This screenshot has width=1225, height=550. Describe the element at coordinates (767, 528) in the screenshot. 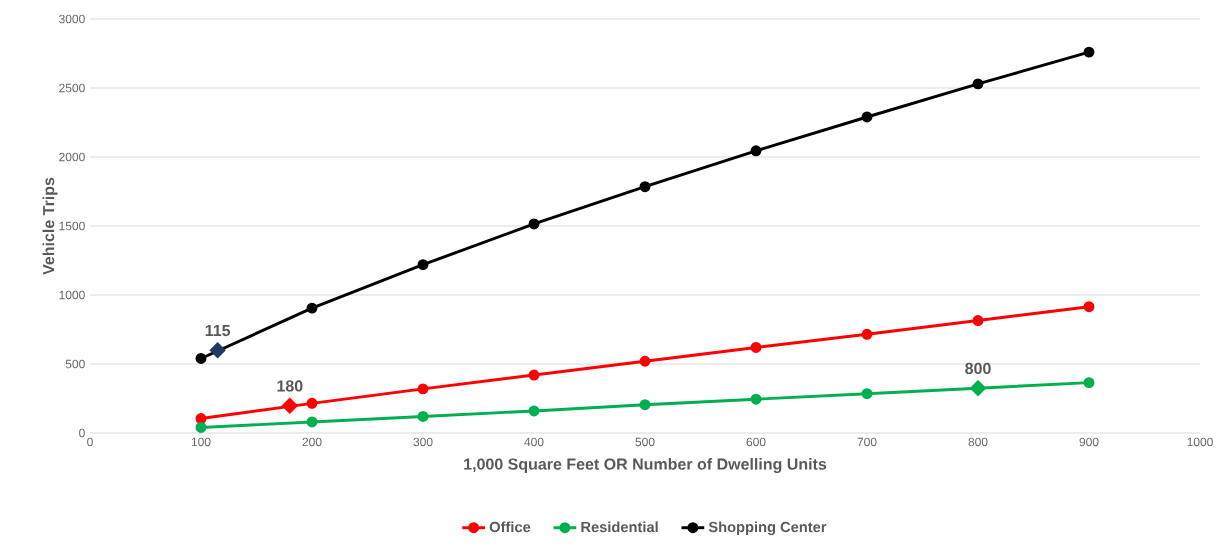

I see `legend-label: Shopping Center` at that location.